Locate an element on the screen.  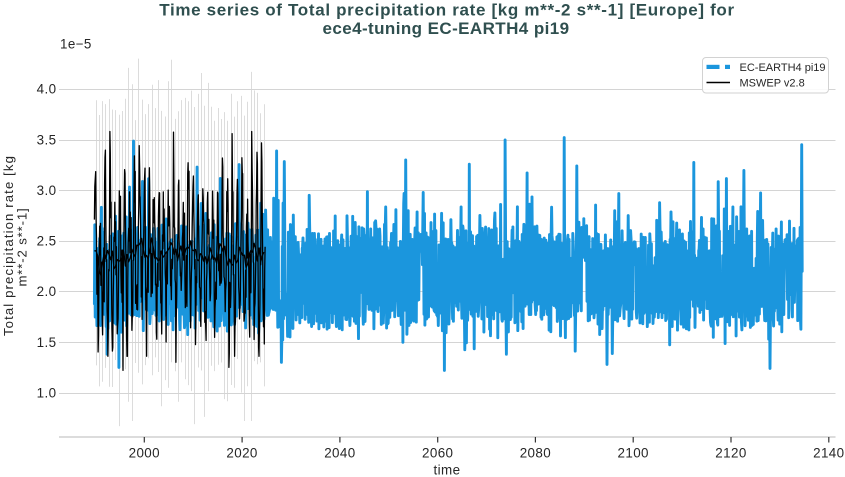
svg-text: 4.0 is located at coordinates (47, 89).